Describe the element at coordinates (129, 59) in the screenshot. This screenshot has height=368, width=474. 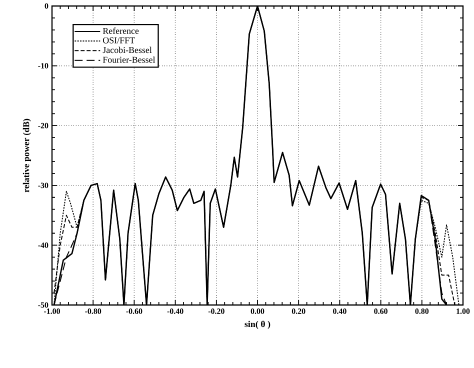
I see `legend-label: Fourier-Bessel` at that location.